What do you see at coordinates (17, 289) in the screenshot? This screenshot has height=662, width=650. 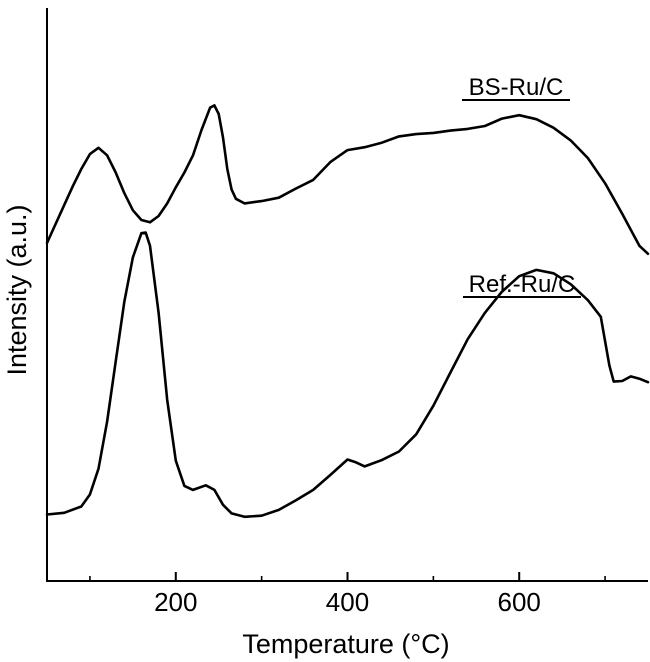 I see `y-axis-title: Intensity (a.u.)` at bounding box center [17, 289].